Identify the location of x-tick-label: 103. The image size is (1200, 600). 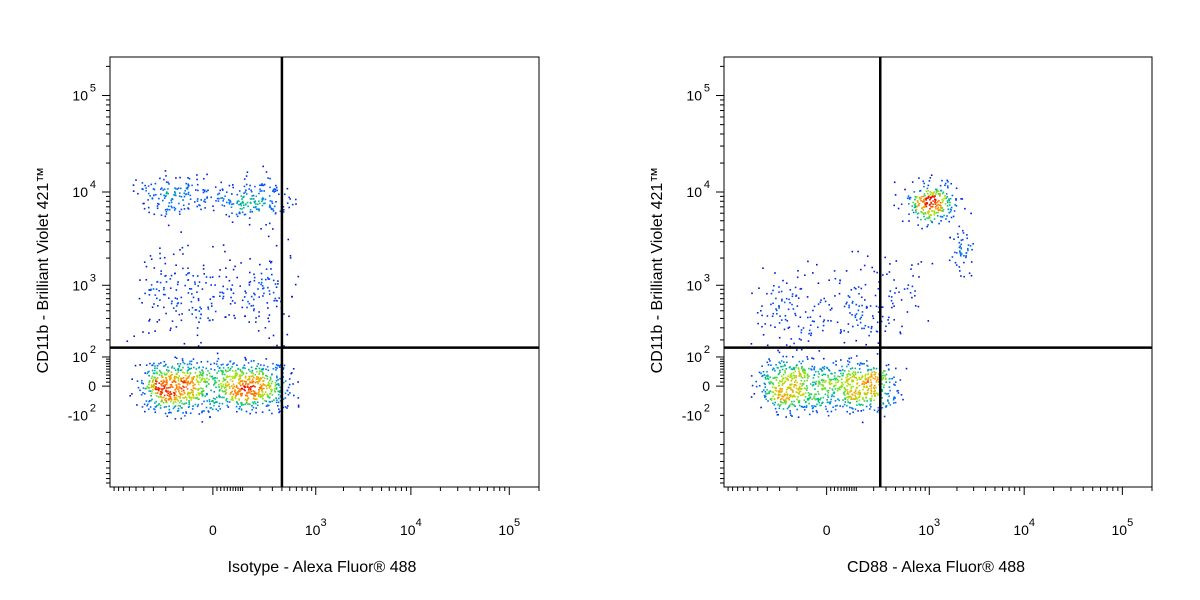
(929, 527).